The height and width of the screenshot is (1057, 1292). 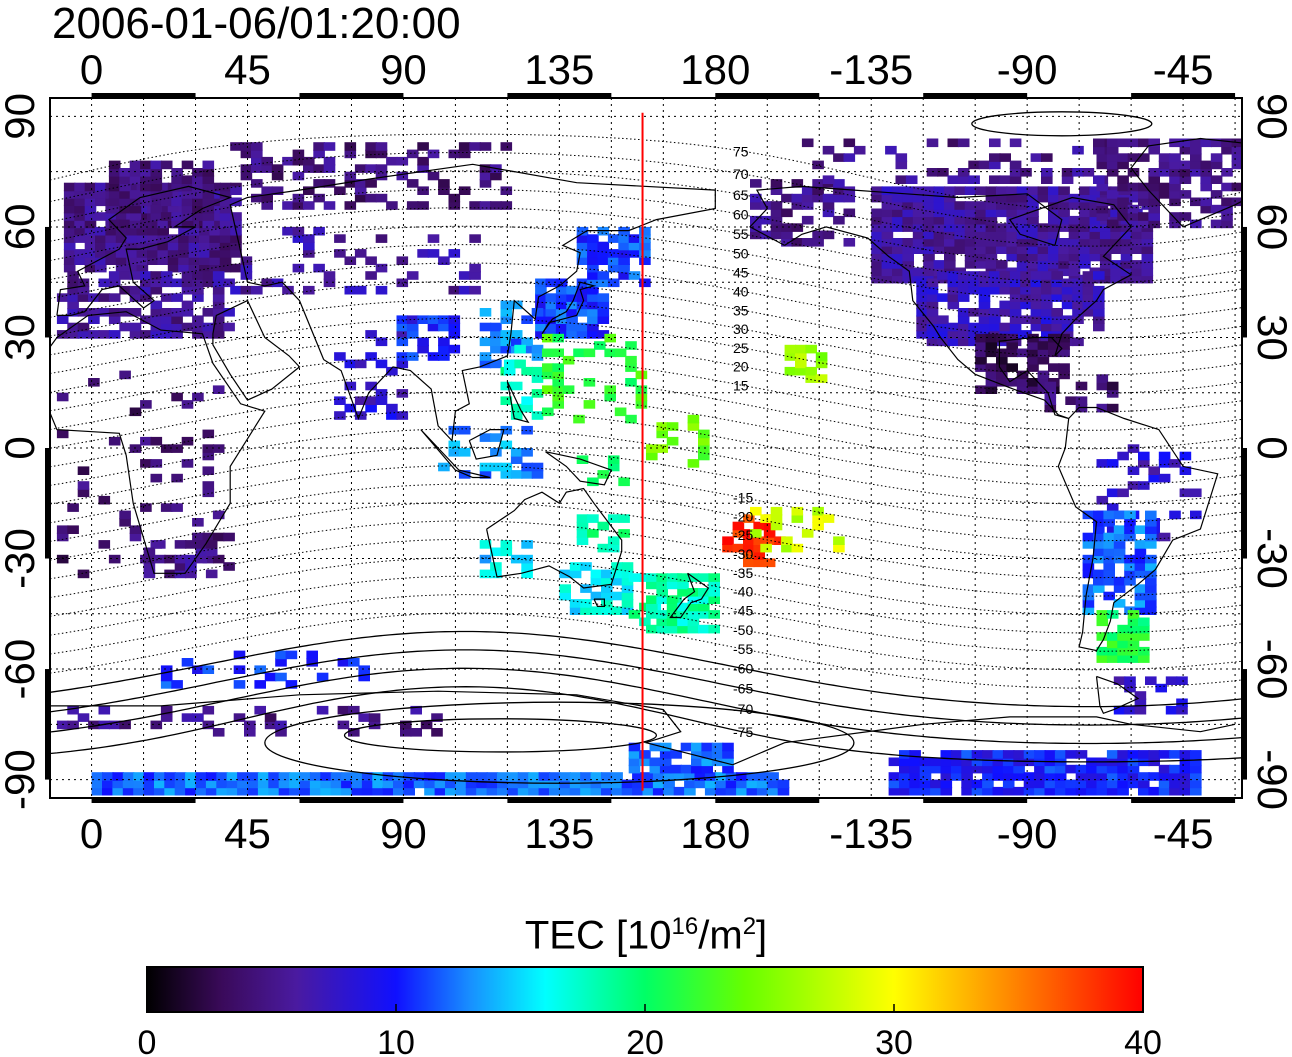 What do you see at coordinates (596, 588) in the screenshot?
I see `tec-region-se-australia` at bounding box center [596, 588].